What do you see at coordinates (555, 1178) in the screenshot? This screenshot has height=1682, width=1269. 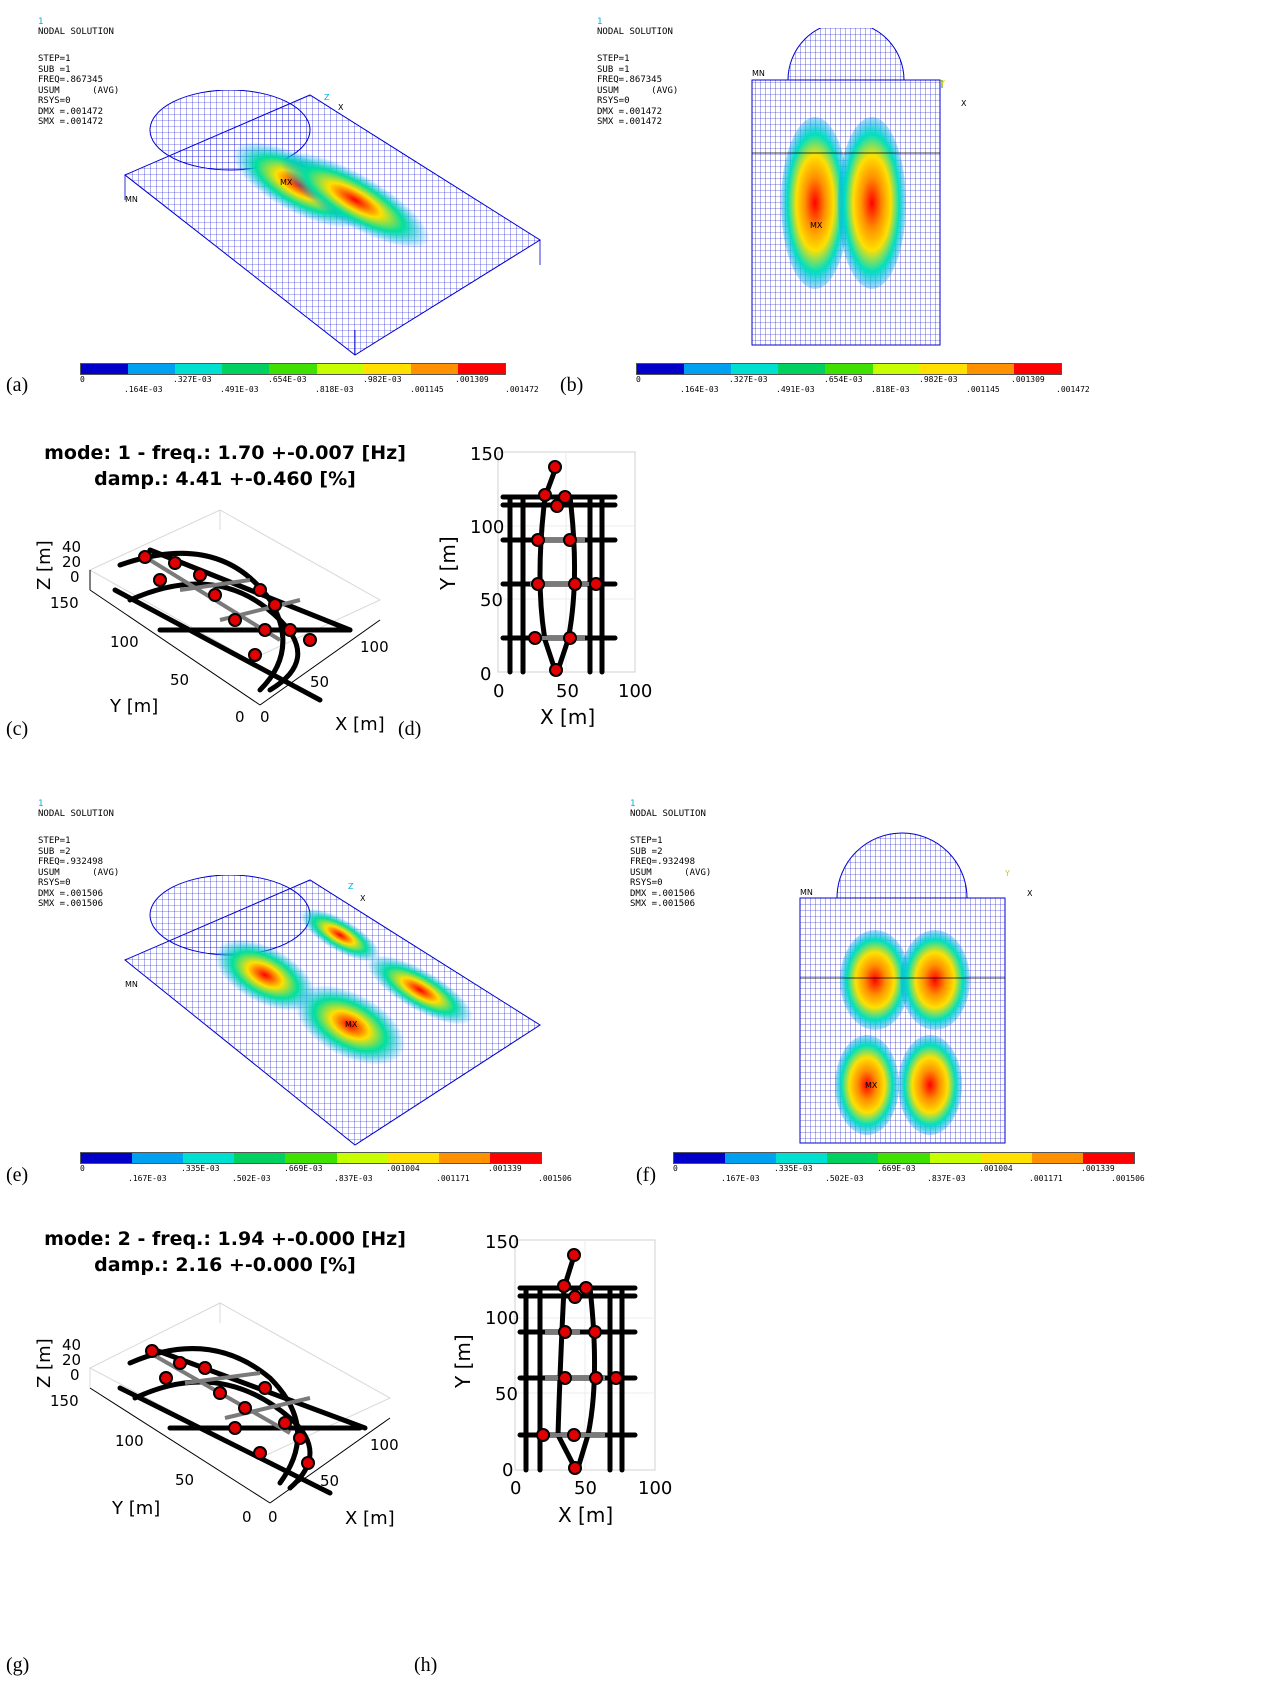 I see `colorbar-tick: .001506` at bounding box center [555, 1178].